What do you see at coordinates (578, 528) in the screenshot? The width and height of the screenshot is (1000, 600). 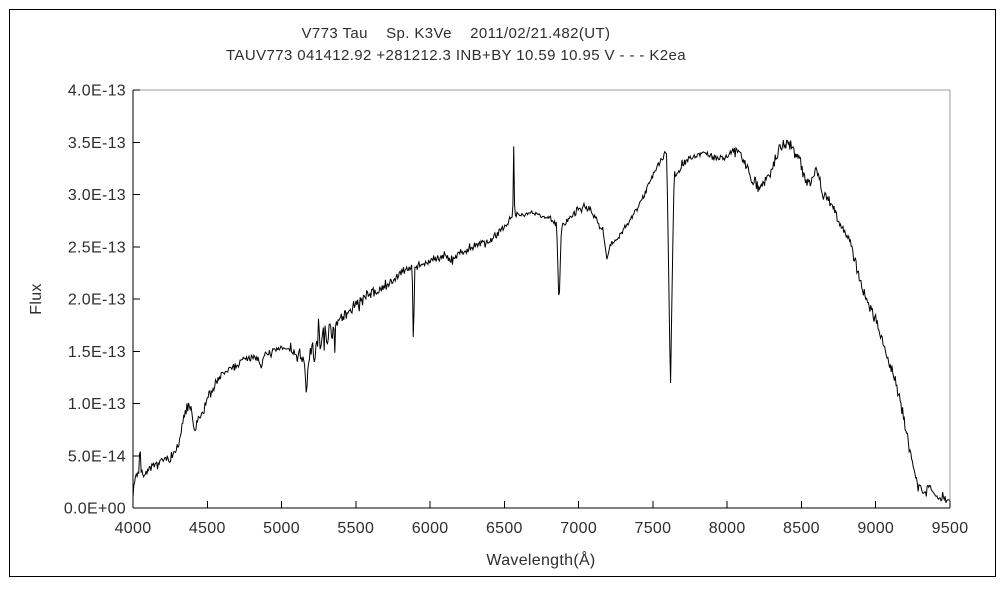 I see `x-tick-label: 7000` at bounding box center [578, 528].